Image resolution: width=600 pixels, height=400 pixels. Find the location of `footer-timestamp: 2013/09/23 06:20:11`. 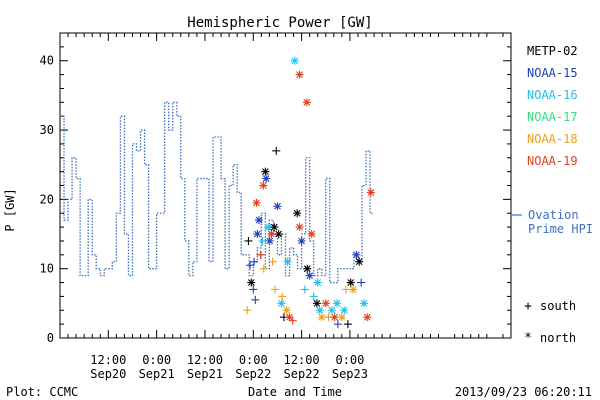

footer-timestamp: 2013/09/23 06:20:11 is located at coordinates (523, 392).